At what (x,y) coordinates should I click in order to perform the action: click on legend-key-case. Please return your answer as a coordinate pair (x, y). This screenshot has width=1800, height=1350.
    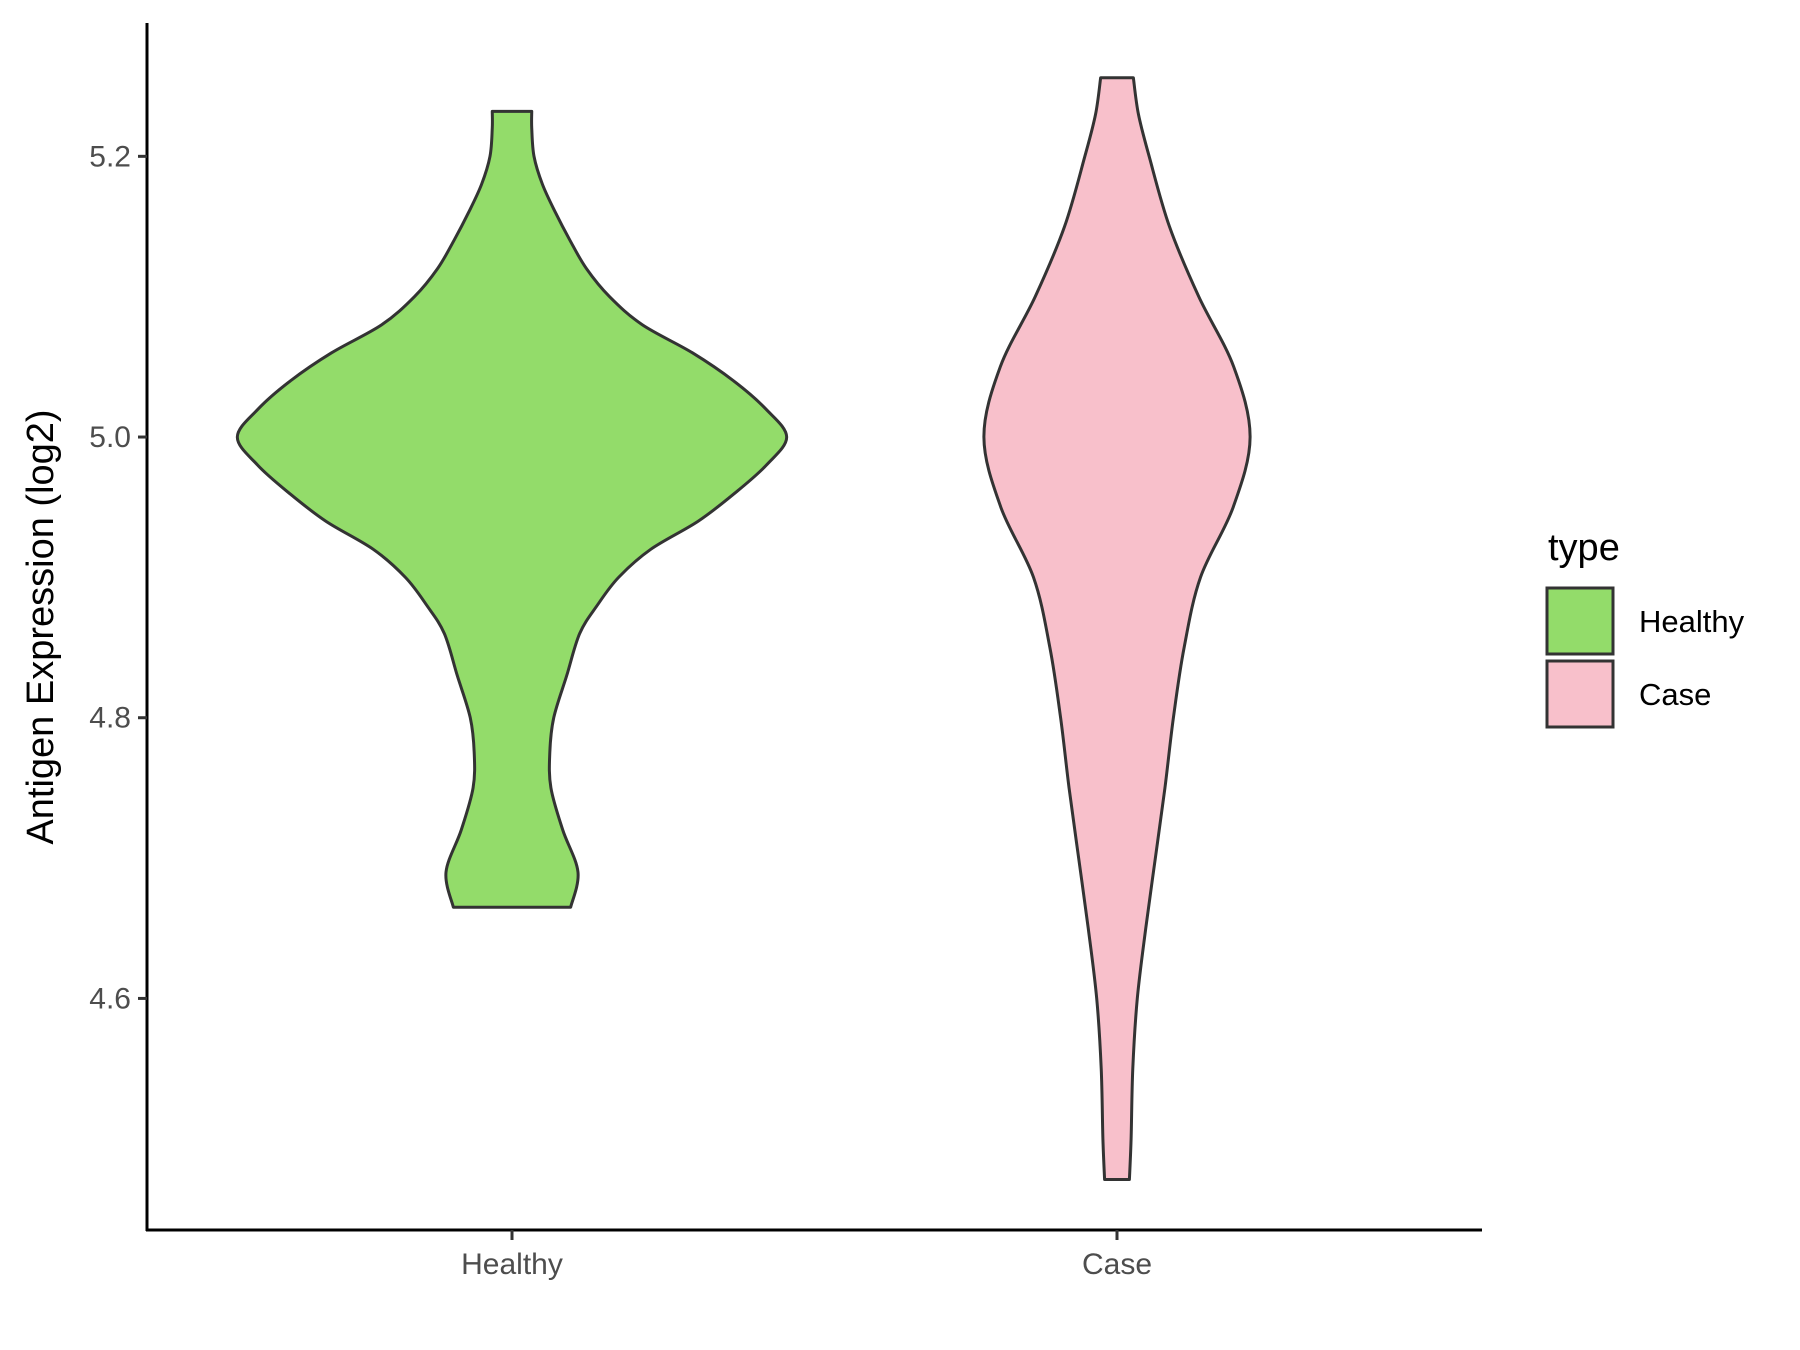
    Looking at the image, I should click on (1580, 694).